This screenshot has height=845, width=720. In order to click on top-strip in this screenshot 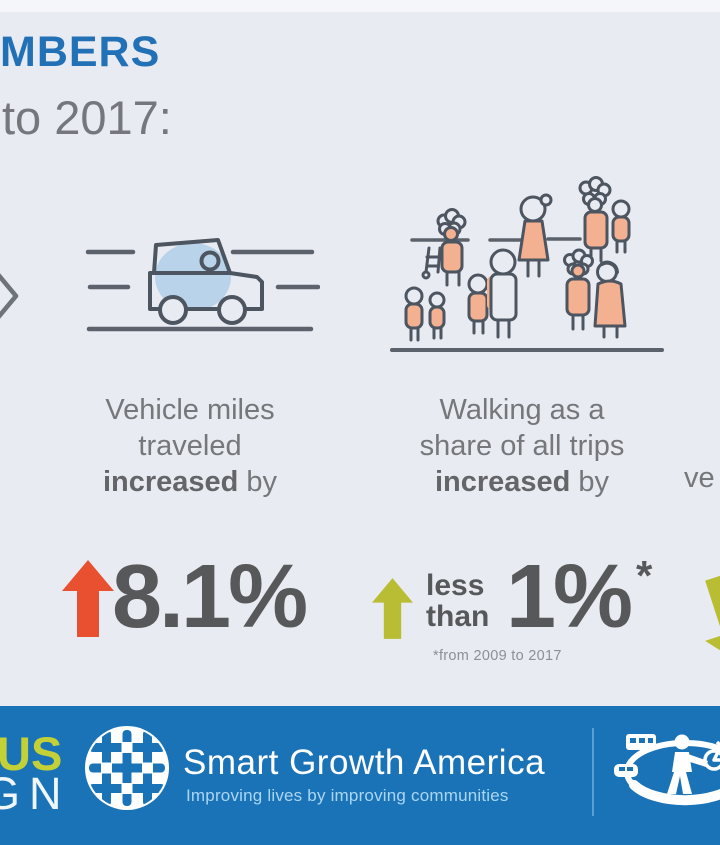, I will do `click(360, 6)`.